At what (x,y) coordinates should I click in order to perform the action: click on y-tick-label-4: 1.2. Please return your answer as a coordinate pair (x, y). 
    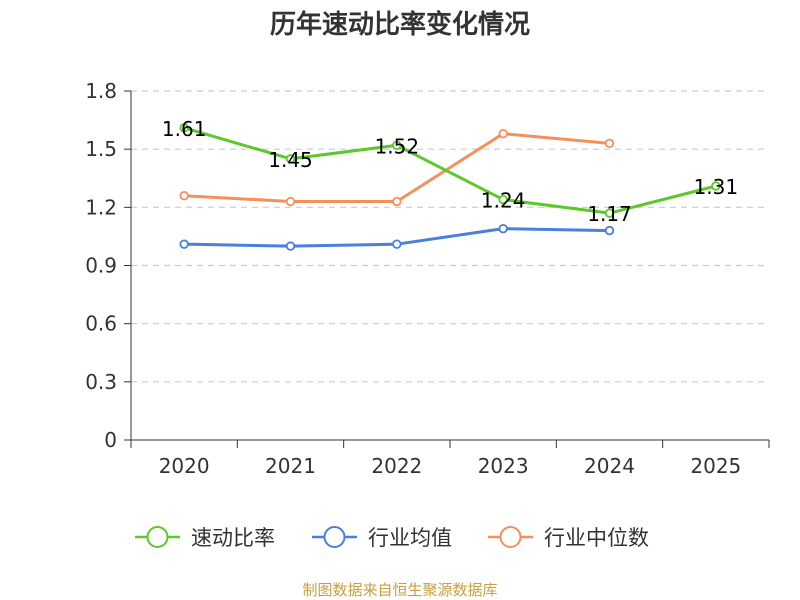
    Looking at the image, I should click on (101, 207).